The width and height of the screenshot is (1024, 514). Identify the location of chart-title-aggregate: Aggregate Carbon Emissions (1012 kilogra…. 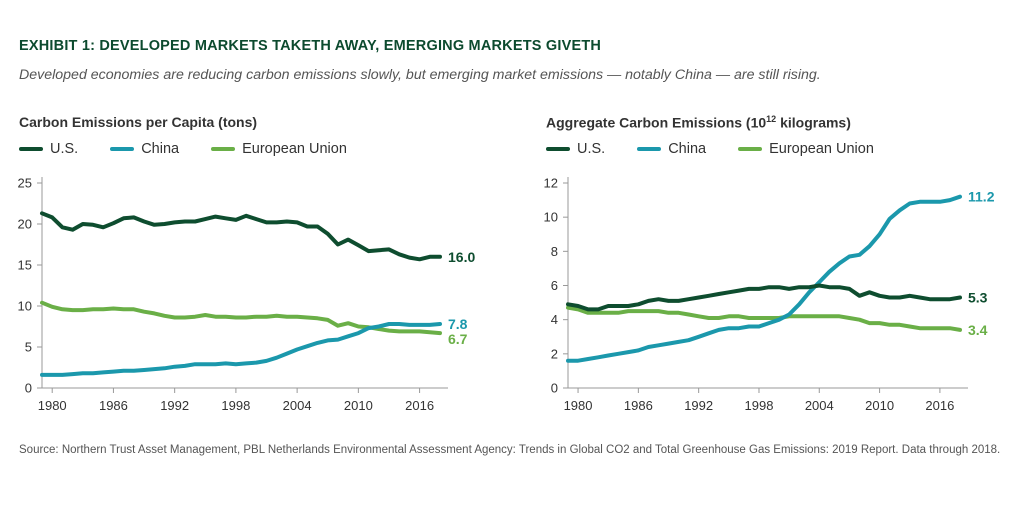
(698, 122).